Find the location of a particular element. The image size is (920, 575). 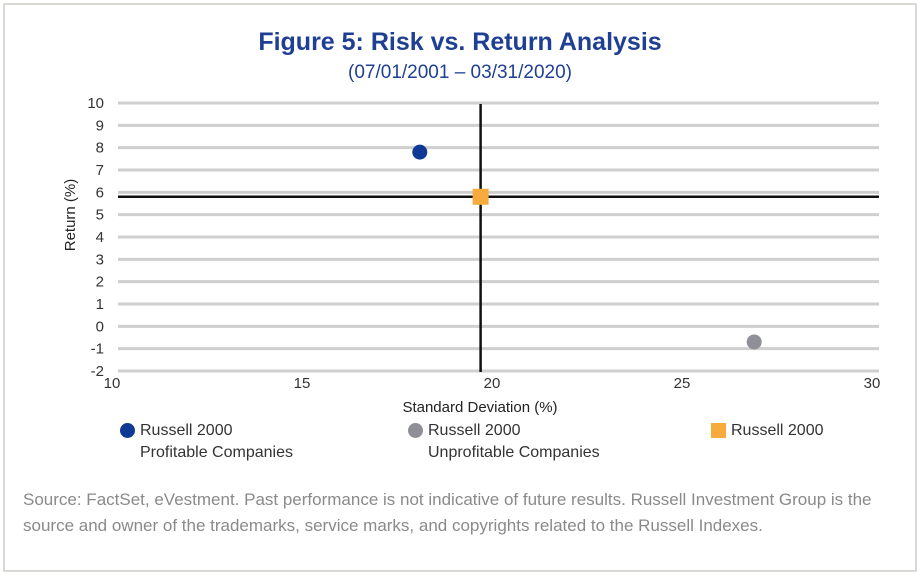

legend-marker-circle-blue is located at coordinates (127, 430).